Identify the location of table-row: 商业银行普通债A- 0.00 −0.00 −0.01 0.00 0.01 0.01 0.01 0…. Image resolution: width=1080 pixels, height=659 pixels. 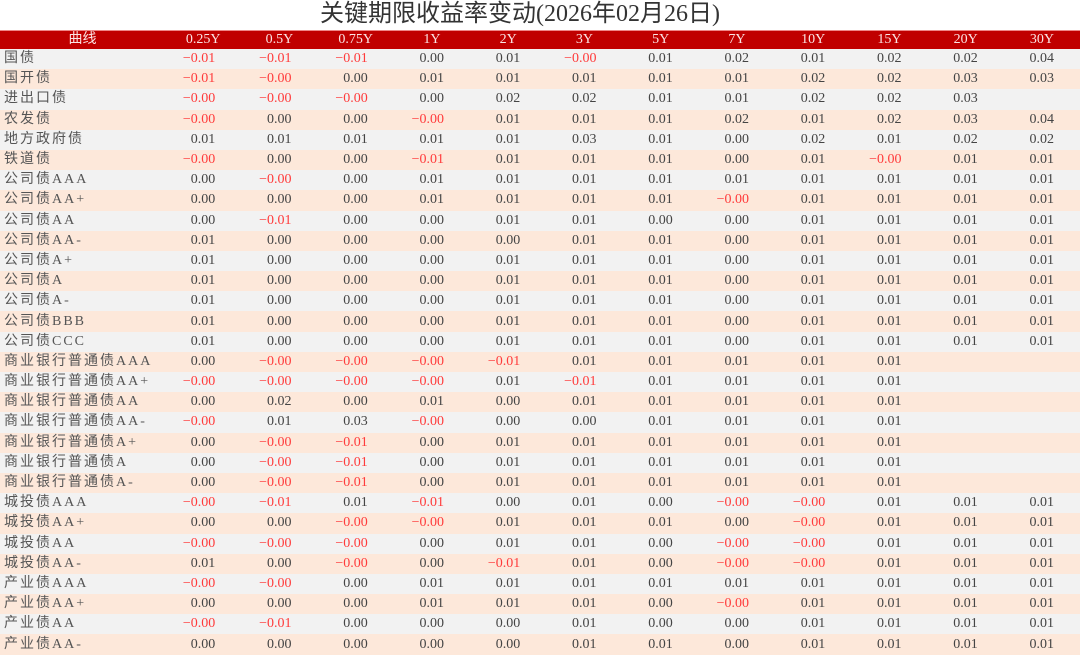
(540, 483).